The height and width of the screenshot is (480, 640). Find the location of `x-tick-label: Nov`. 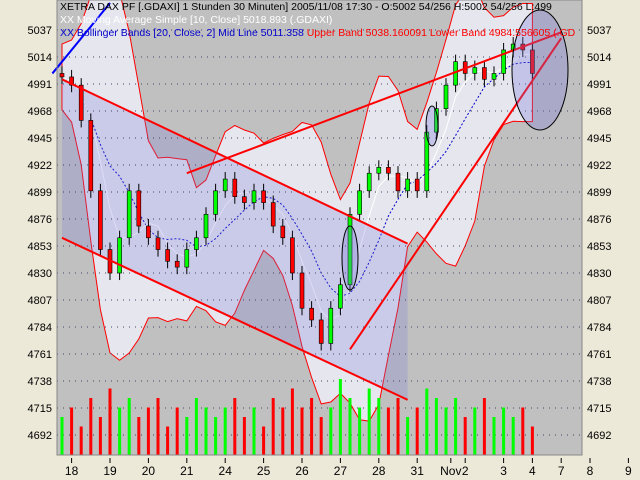

x-tick-label: Nov is located at coordinates (450, 471).